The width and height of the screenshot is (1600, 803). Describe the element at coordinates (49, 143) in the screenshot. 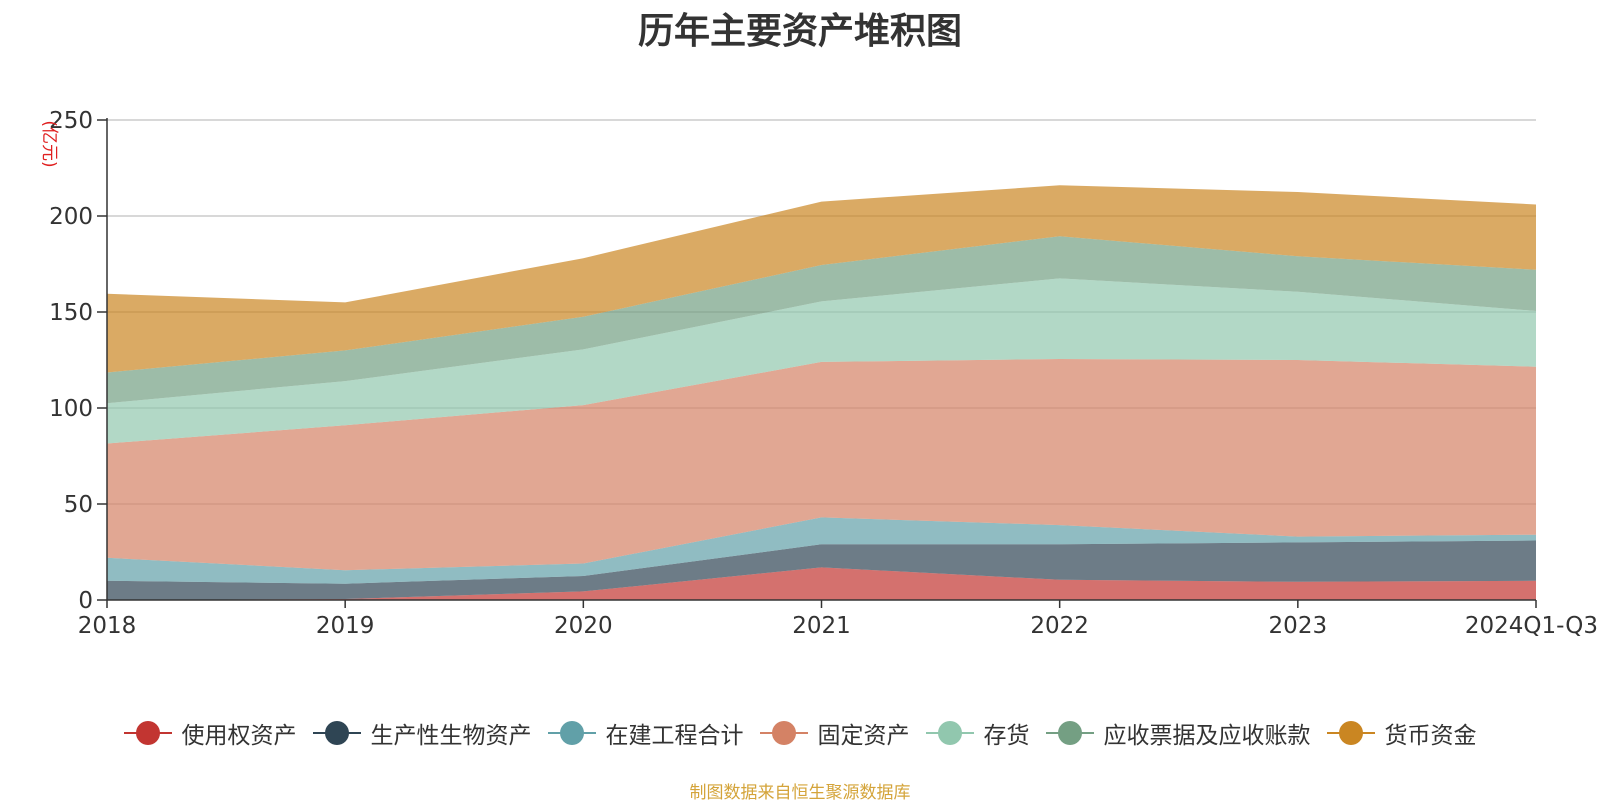

I see `y-axis-unit-label: (亿元)` at that location.